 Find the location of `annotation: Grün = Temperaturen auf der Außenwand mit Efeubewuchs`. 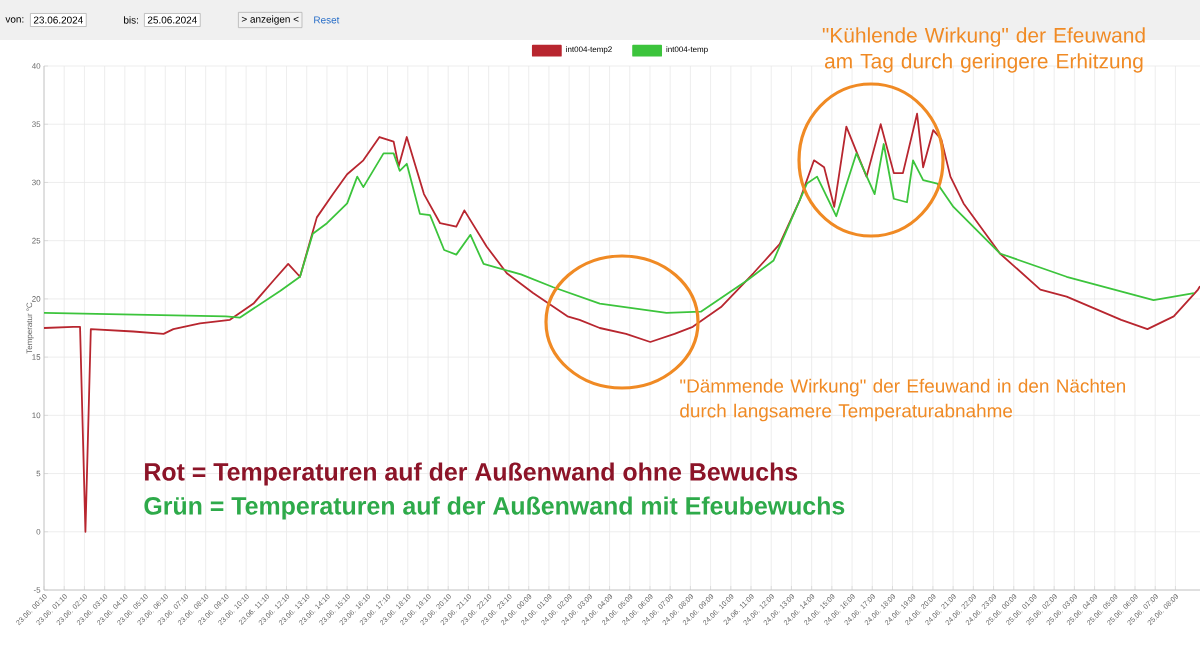

annotation: Grün = Temperaturen auf der Außenwand mit Efeubewuchs is located at coordinates (494, 508).